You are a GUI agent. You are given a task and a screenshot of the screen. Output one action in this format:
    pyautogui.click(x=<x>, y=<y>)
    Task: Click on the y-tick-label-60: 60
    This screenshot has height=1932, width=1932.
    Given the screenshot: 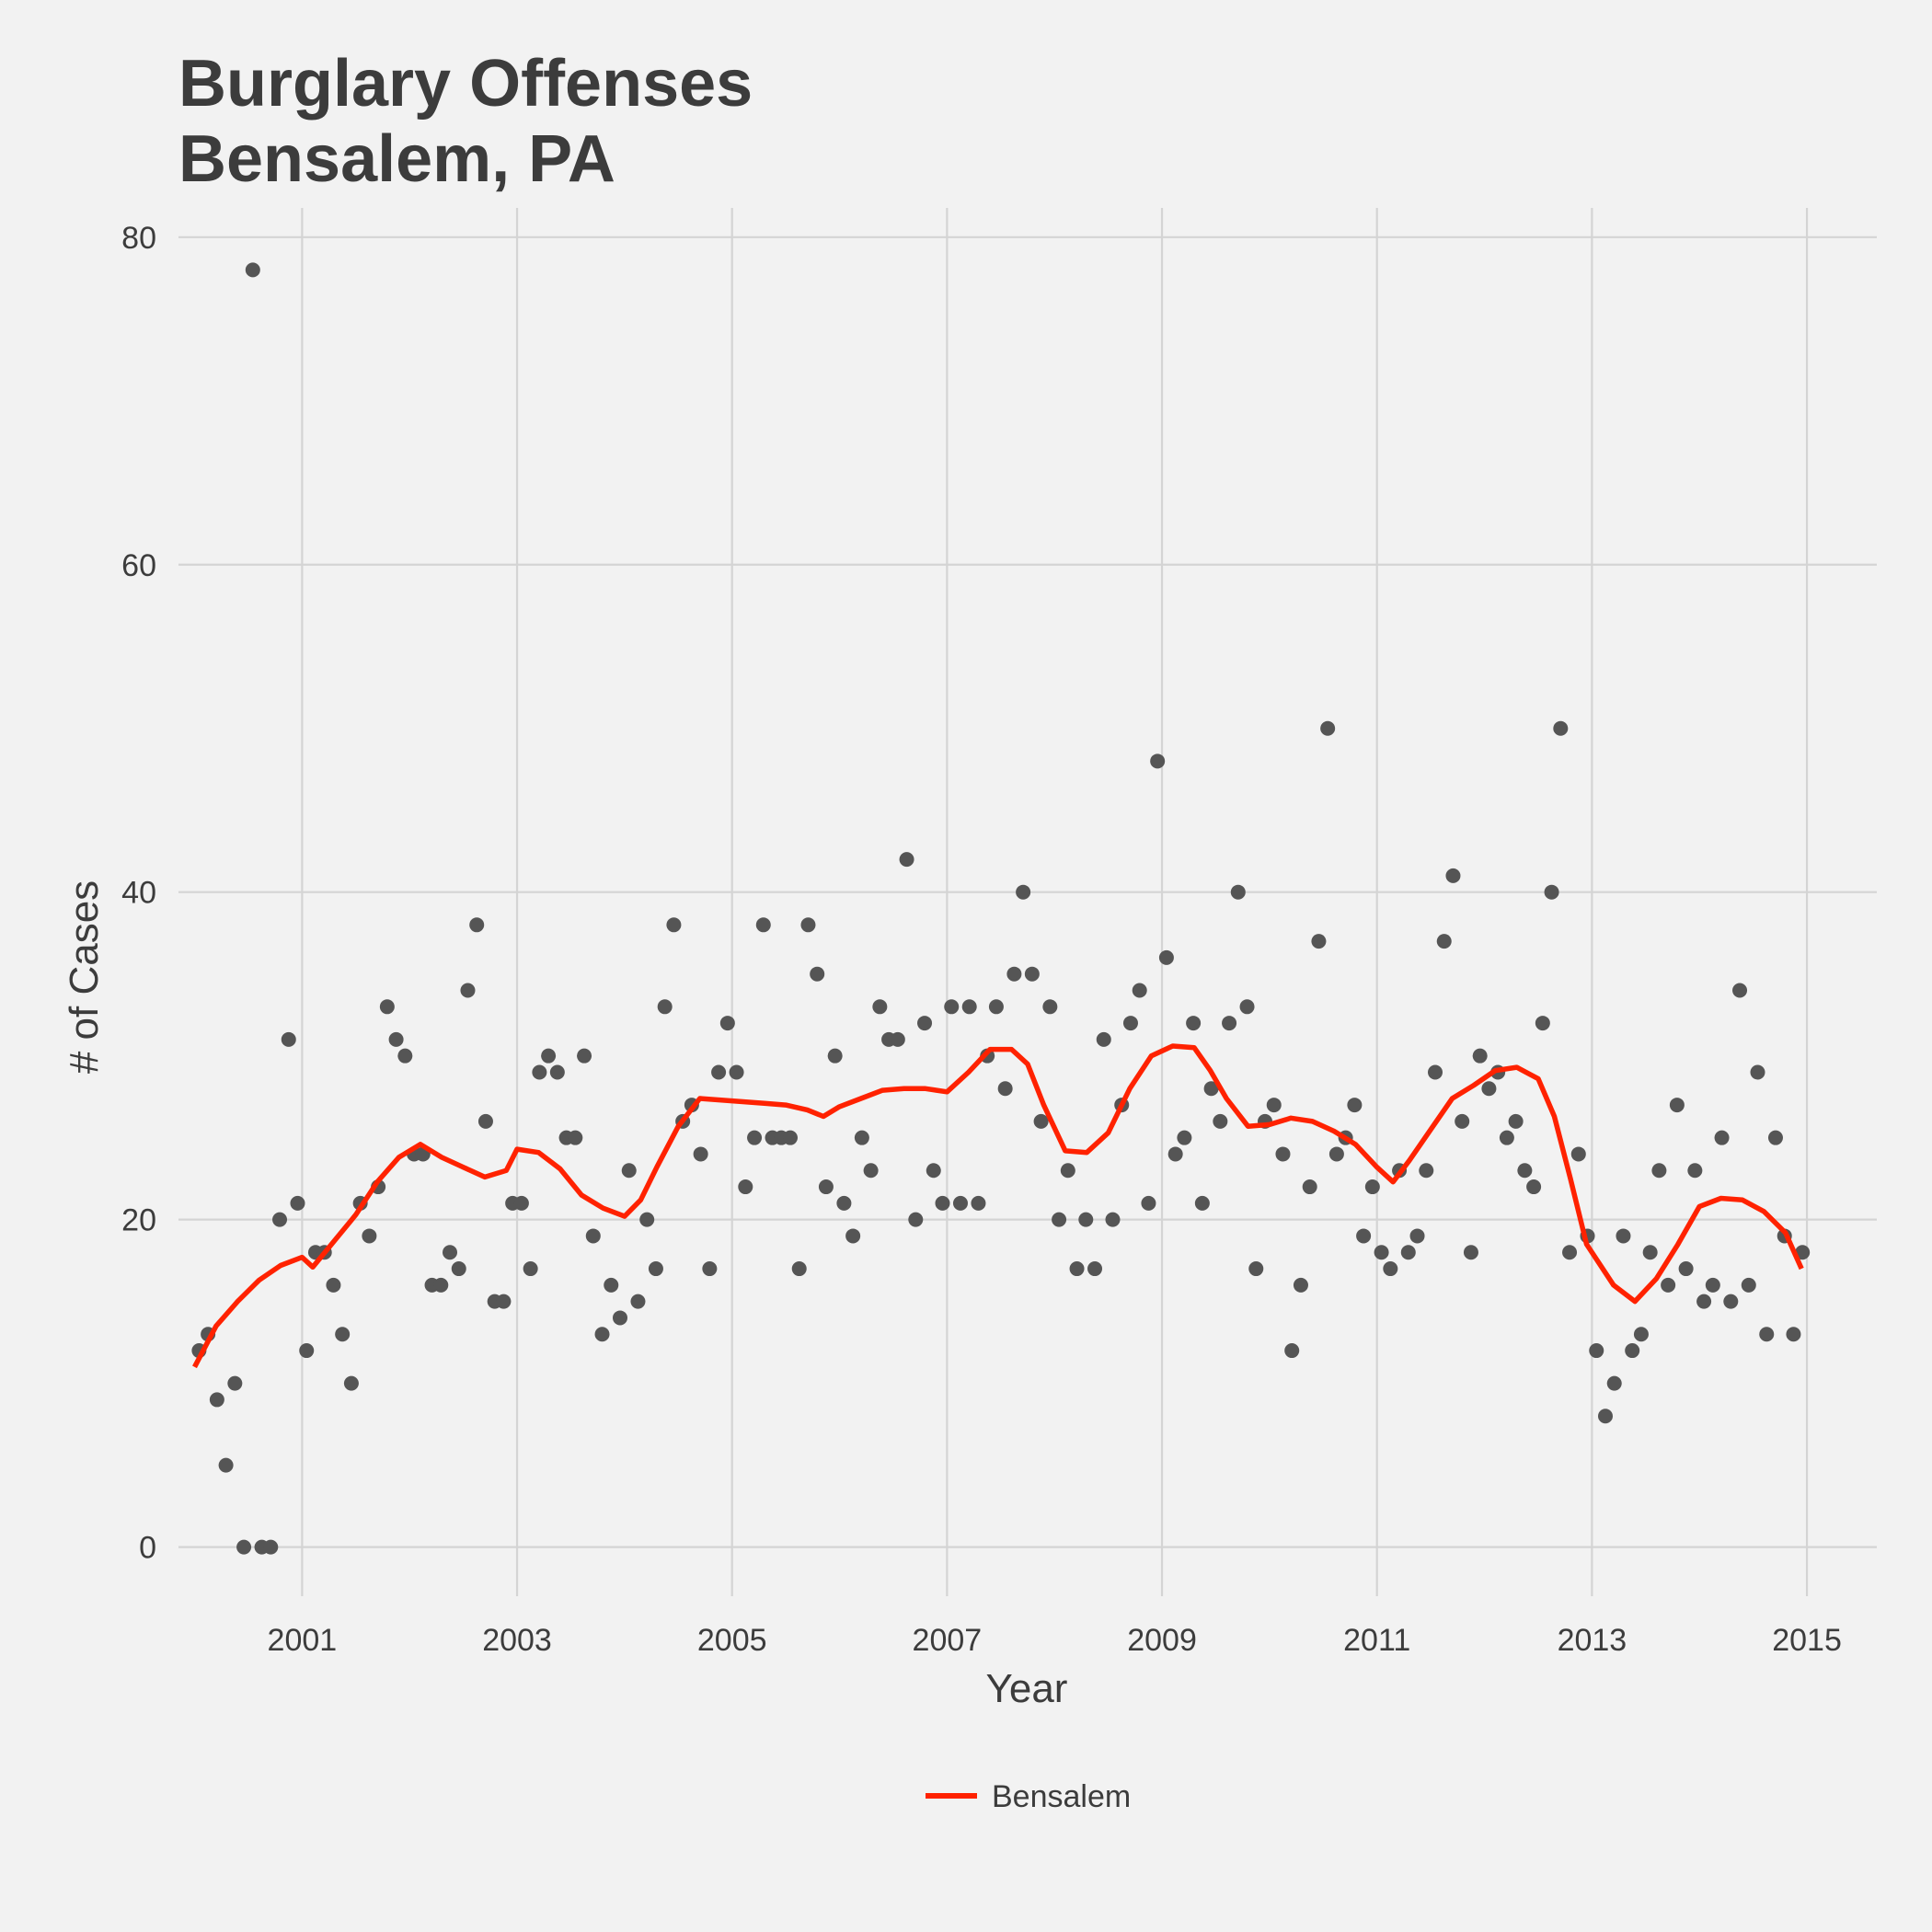 What is the action you would take?
    pyautogui.click(x=138, y=565)
    